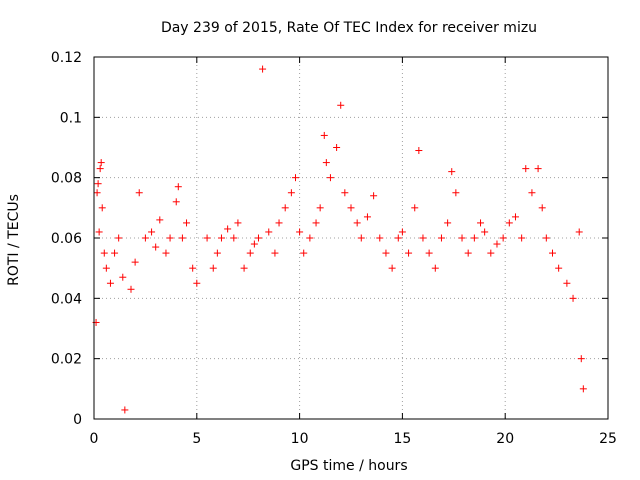 Image resolution: width=640 pixels, height=480 pixels. What do you see at coordinates (66, 179) in the screenshot?
I see `y-tick-label: 0.08` at bounding box center [66, 179].